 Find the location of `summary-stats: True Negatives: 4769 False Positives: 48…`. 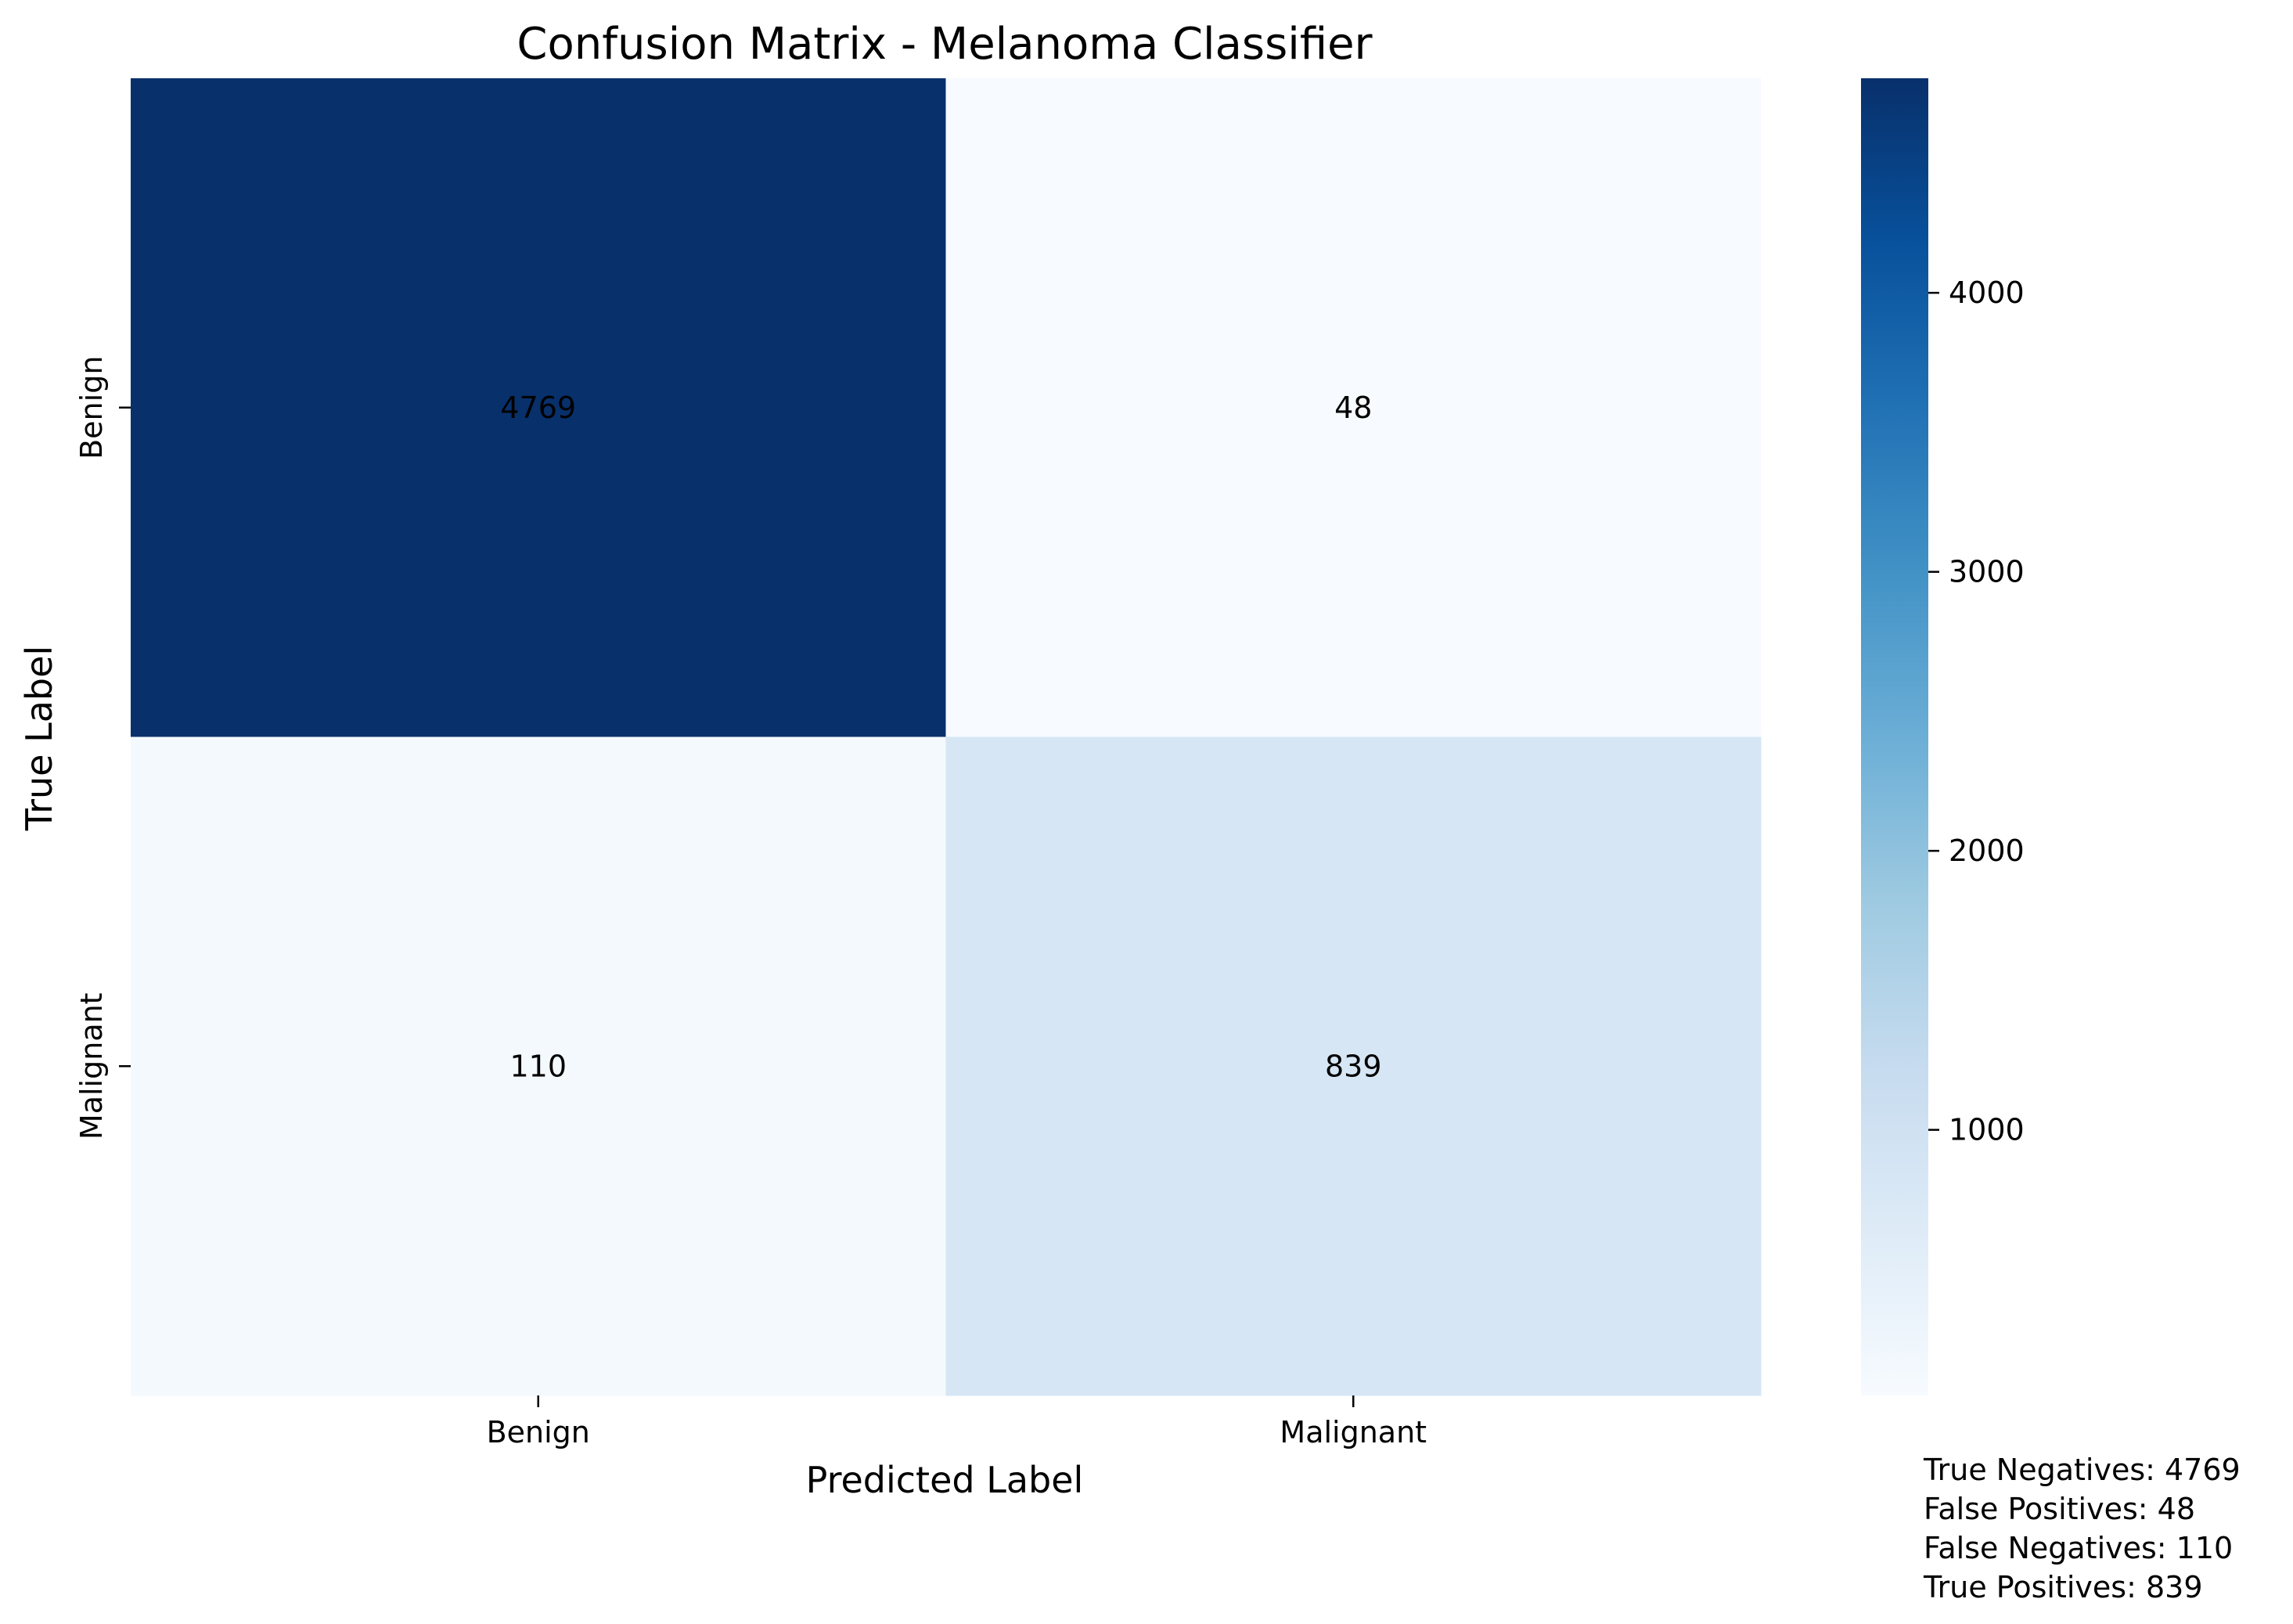

summary-stats: True Negatives: 4769 False Positives: 48… is located at coordinates (2082, 1528).